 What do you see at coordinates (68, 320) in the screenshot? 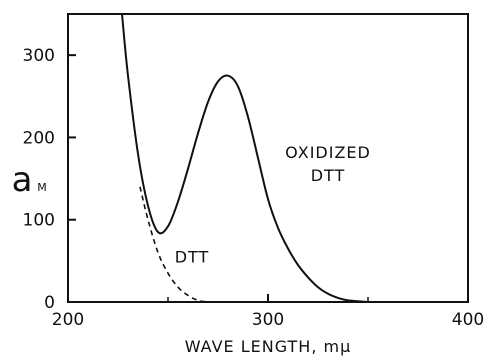
I see `x-tick-label: 200` at bounding box center [68, 320].